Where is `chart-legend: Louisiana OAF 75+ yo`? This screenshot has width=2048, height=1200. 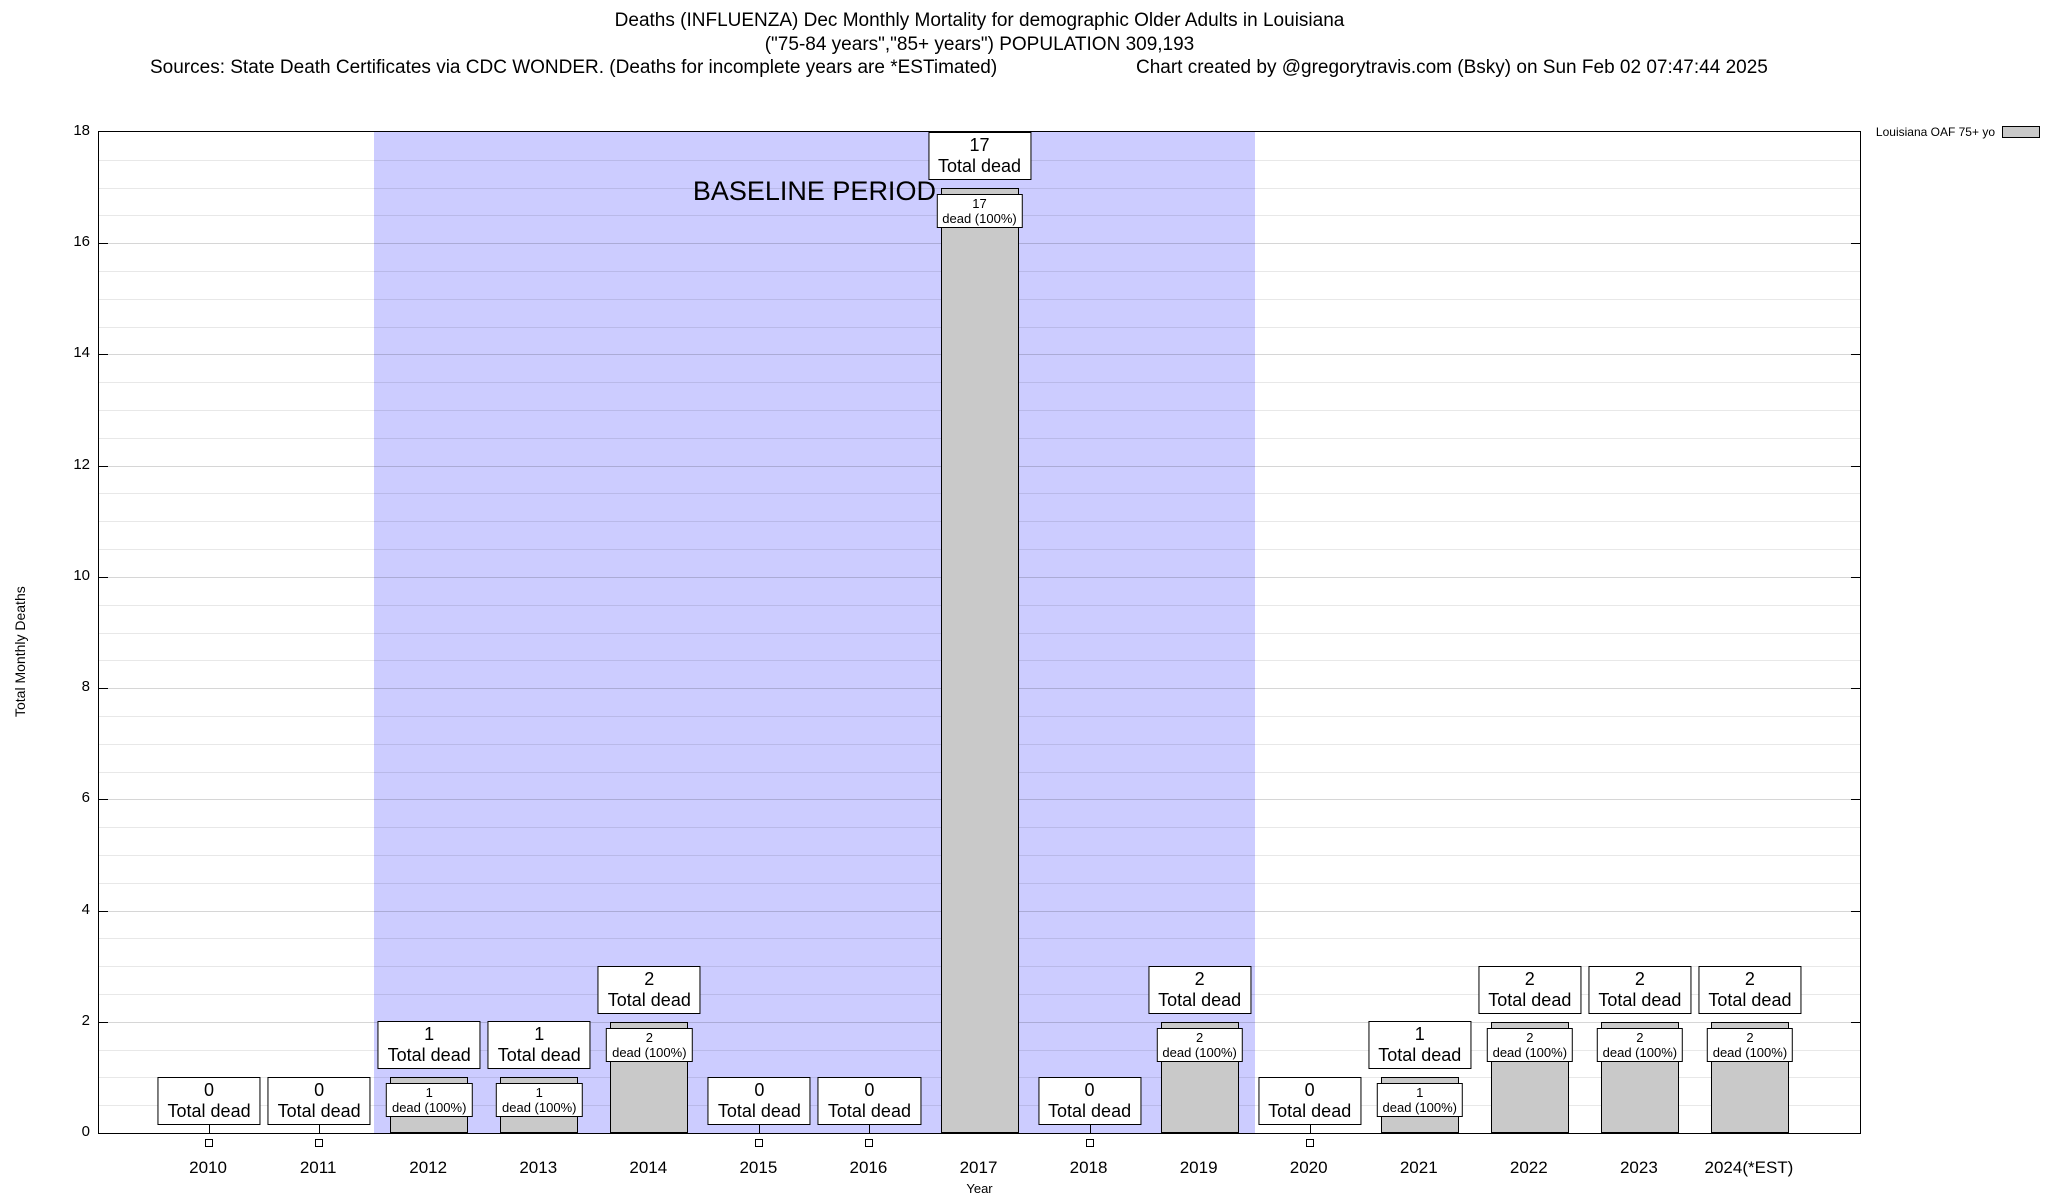
chart-legend: Louisiana OAF 75+ yo is located at coordinates (1958, 132).